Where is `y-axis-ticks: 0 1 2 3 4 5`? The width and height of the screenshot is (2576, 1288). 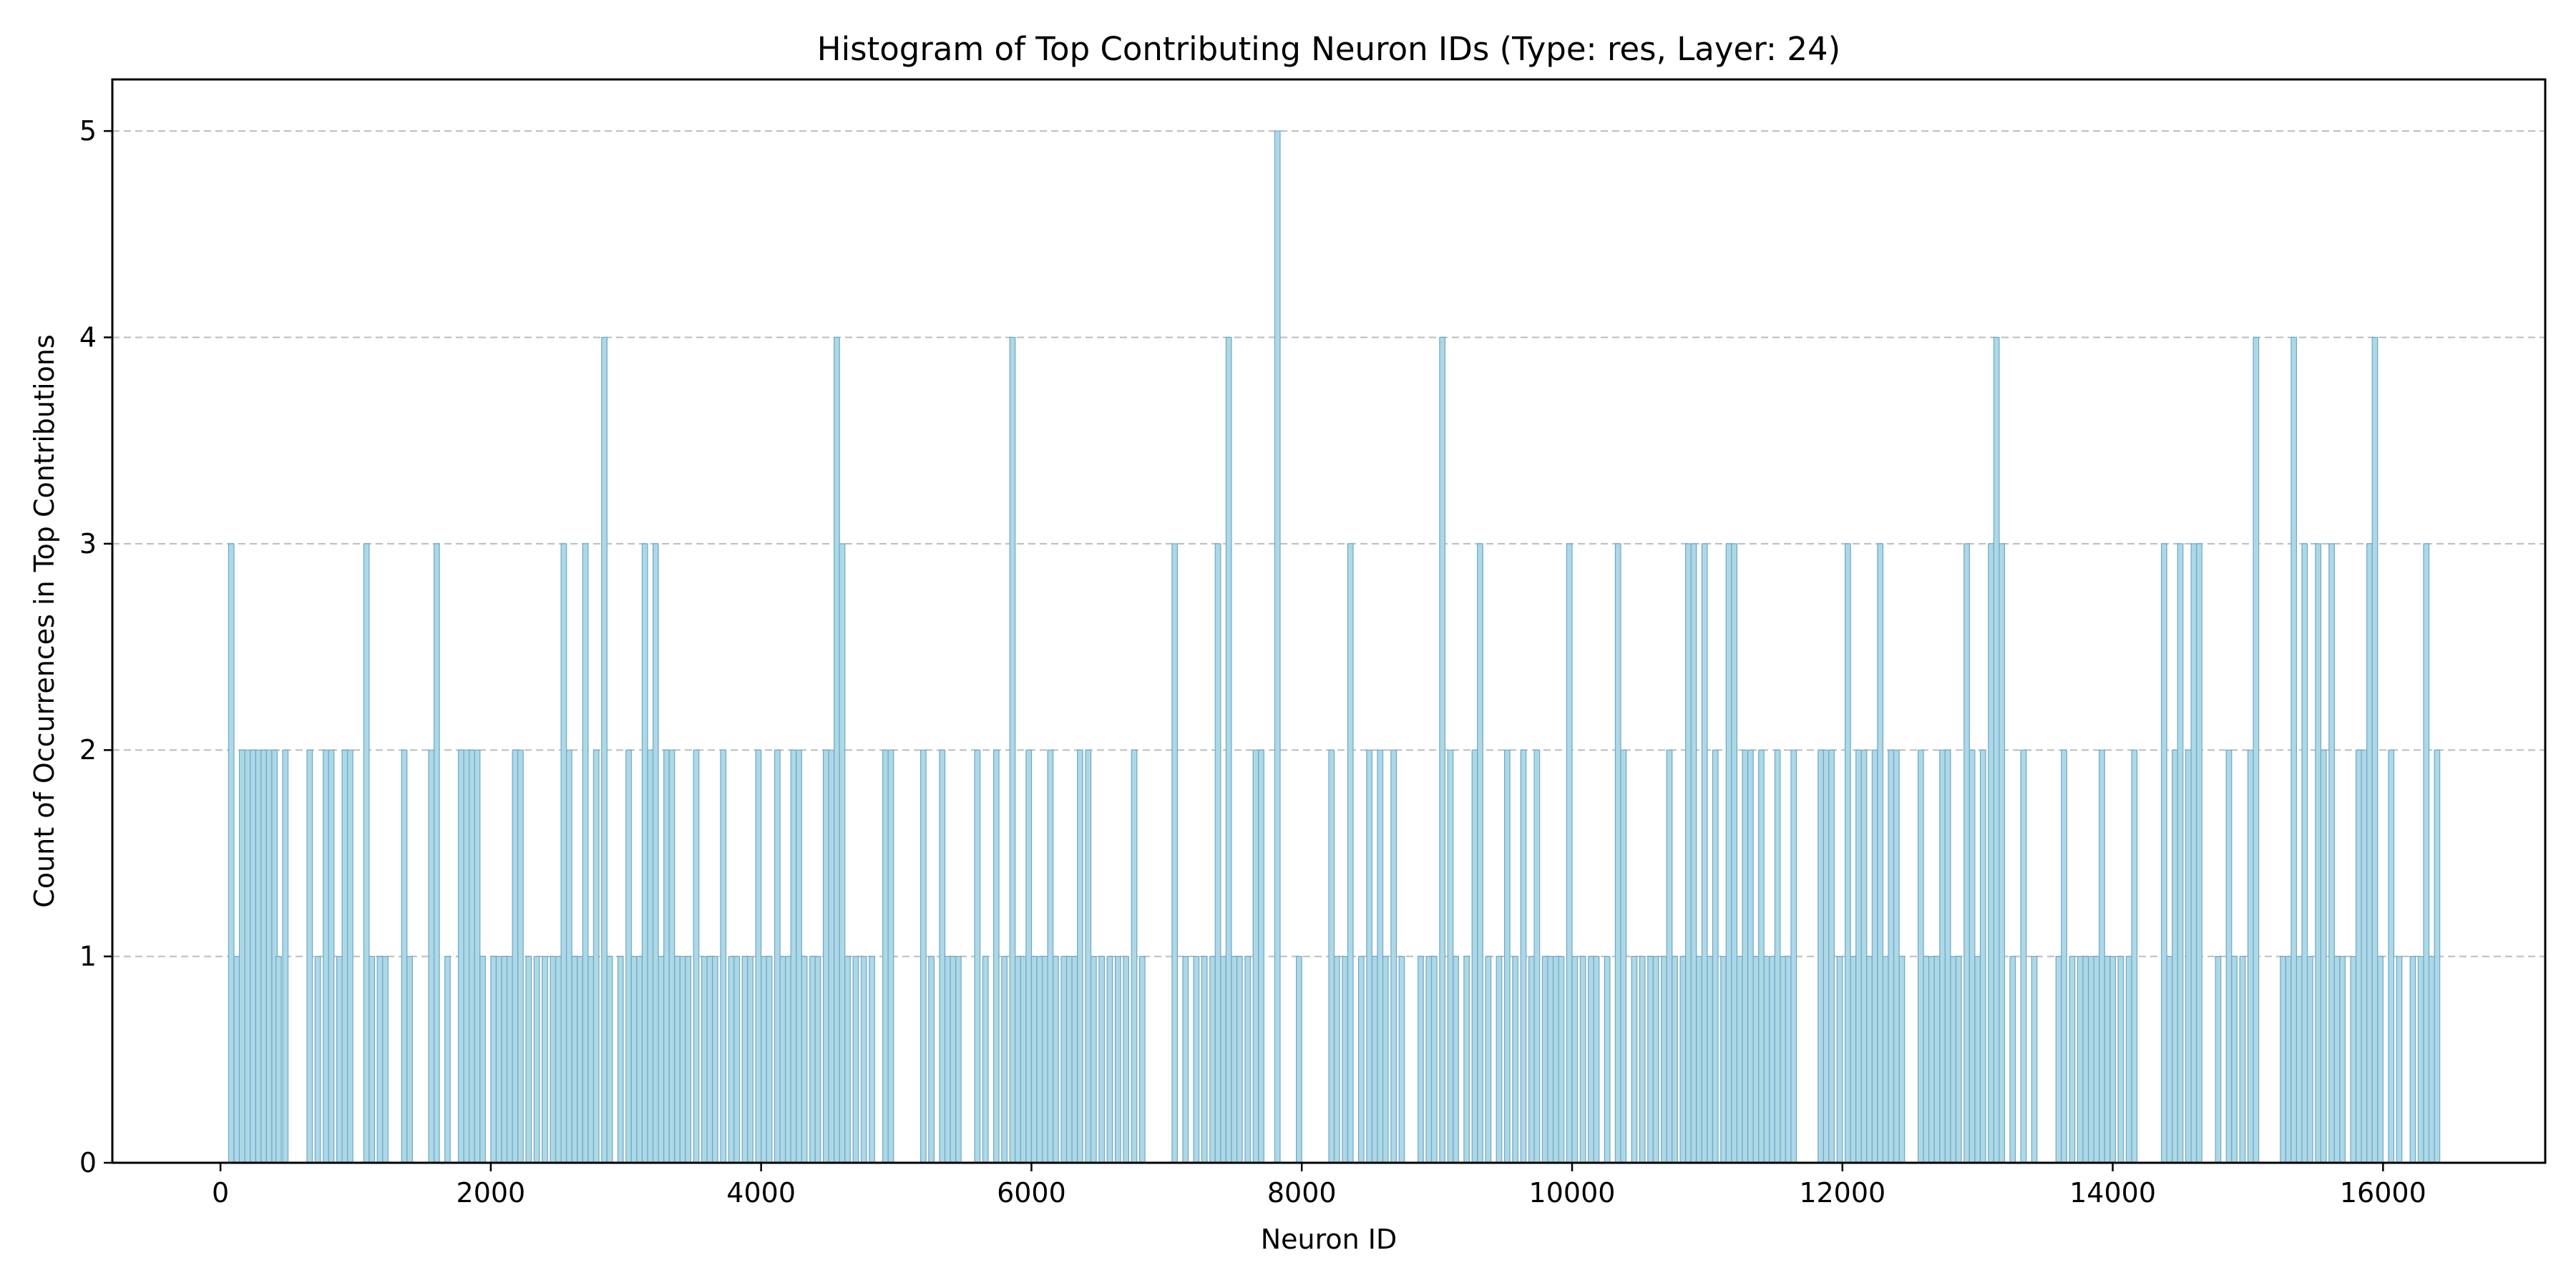
y-axis-ticks: 0 1 2 3 4 5 is located at coordinates (95, 647).